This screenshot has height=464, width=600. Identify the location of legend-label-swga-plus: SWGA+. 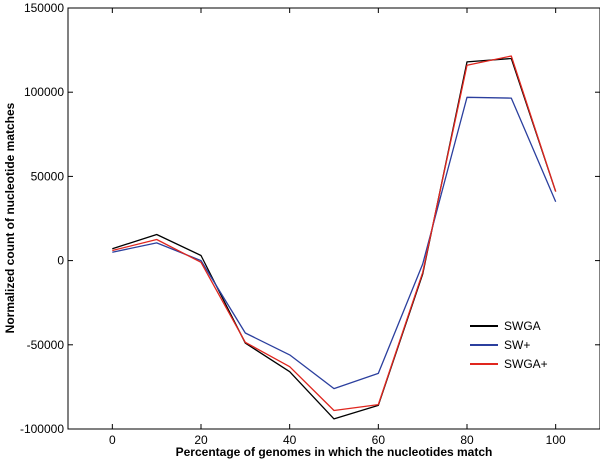
(526, 364).